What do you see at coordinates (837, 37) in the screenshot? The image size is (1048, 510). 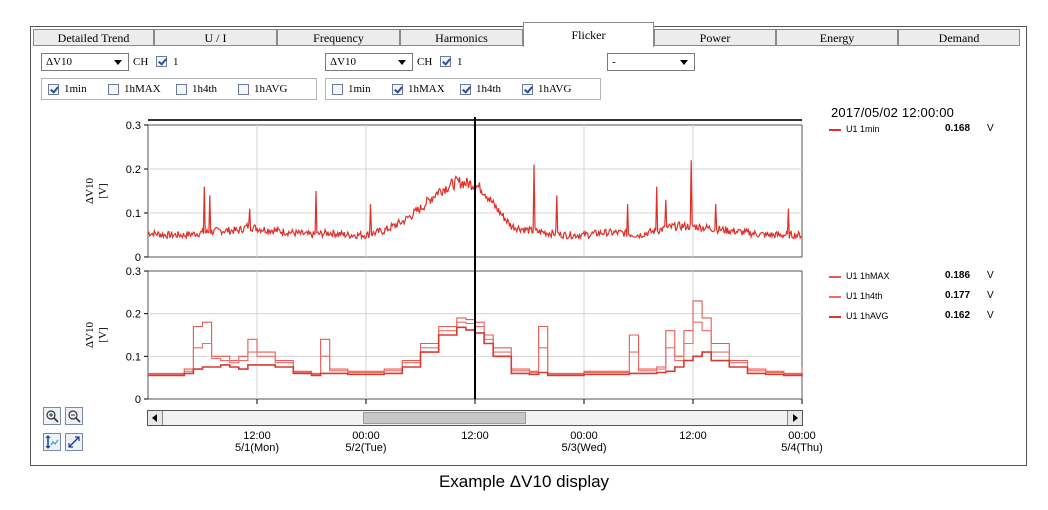 I see `tab-energy: Energy` at bounding box center [837, 37].